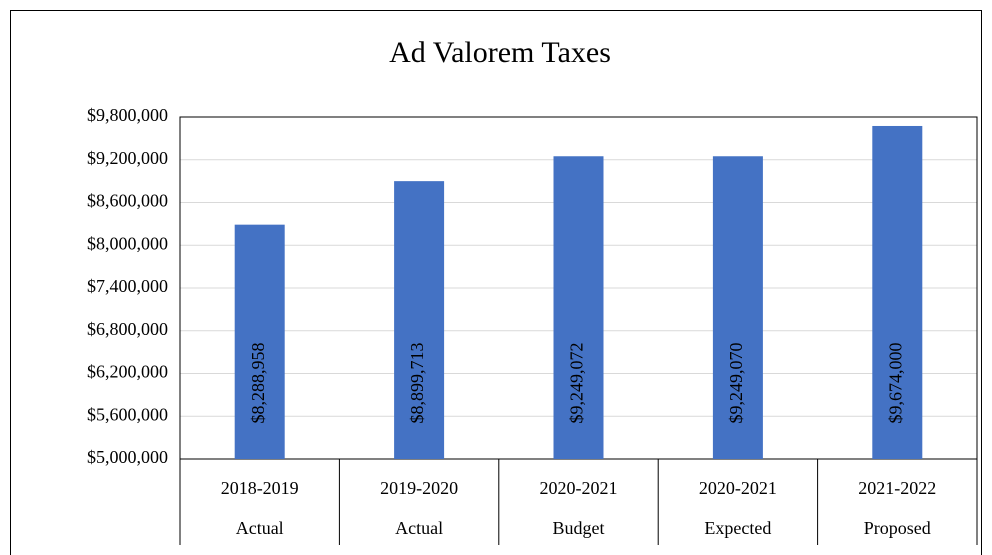 The height and width of the screenshot is (555, 992). Describe the element at coordinates (127, 158) in the screenshot. I see `y-tick-label: $9,200,000` at that location.